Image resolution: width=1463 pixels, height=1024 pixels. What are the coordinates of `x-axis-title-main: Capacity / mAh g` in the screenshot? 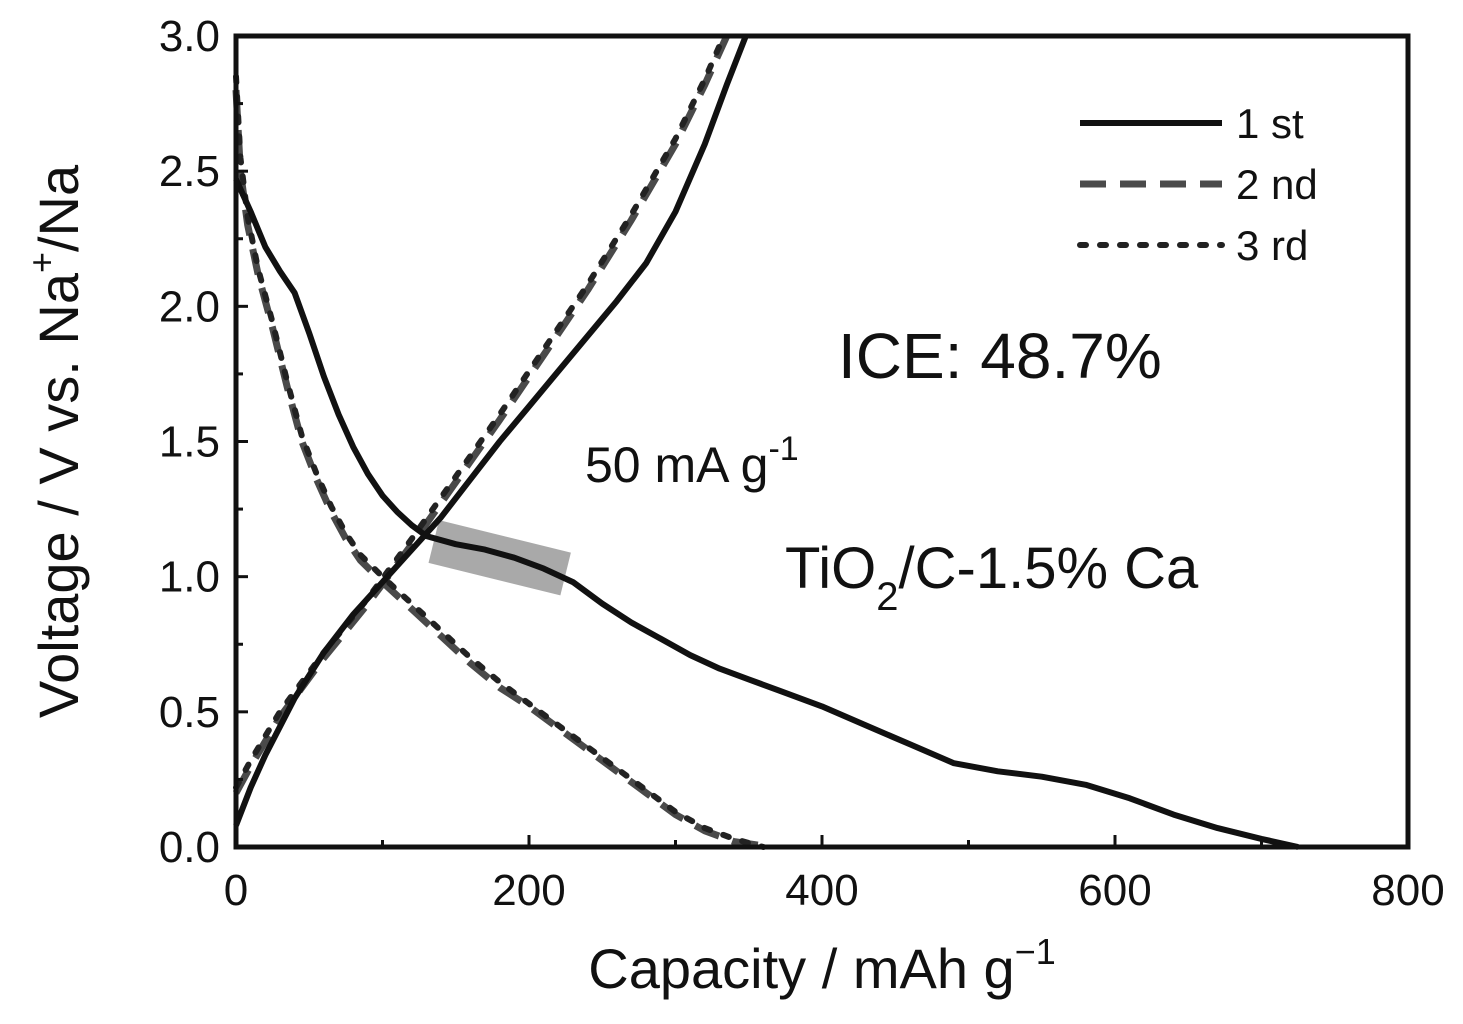 It's located at (801, 968).